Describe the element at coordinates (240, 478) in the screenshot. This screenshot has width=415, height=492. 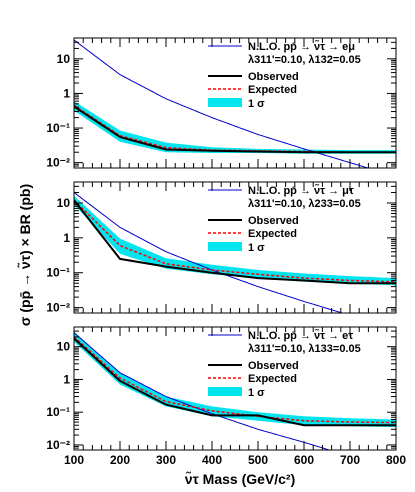
I see `x-axis-label: ν̃τ Mass (GeV/c²)` at that location.